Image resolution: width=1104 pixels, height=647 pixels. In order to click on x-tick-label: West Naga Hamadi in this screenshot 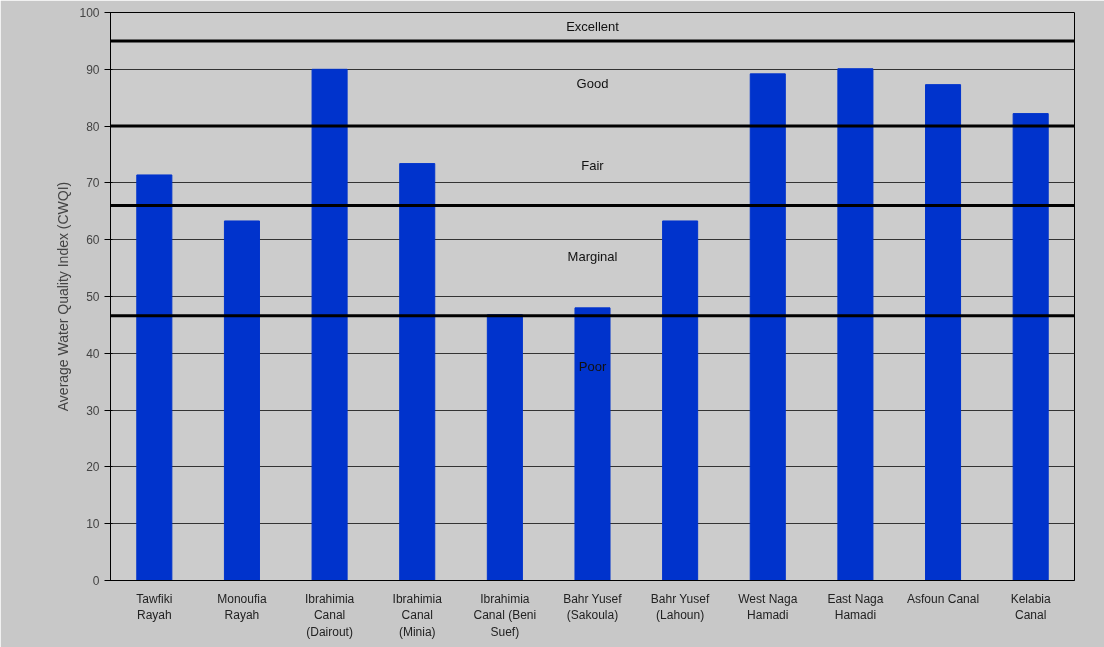, I will do `click(768, 607)`.